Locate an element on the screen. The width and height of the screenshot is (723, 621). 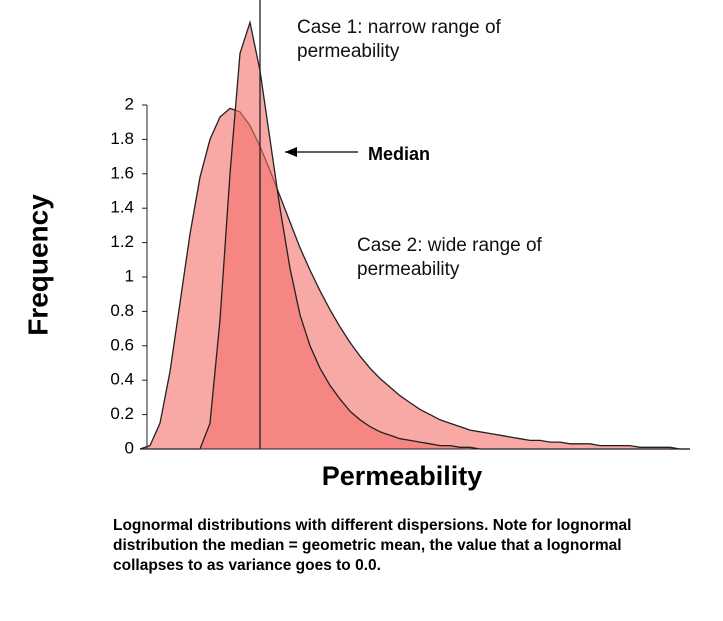
case1-label: Case 1: narrow range of permeability is located at coordinates (399, 39).